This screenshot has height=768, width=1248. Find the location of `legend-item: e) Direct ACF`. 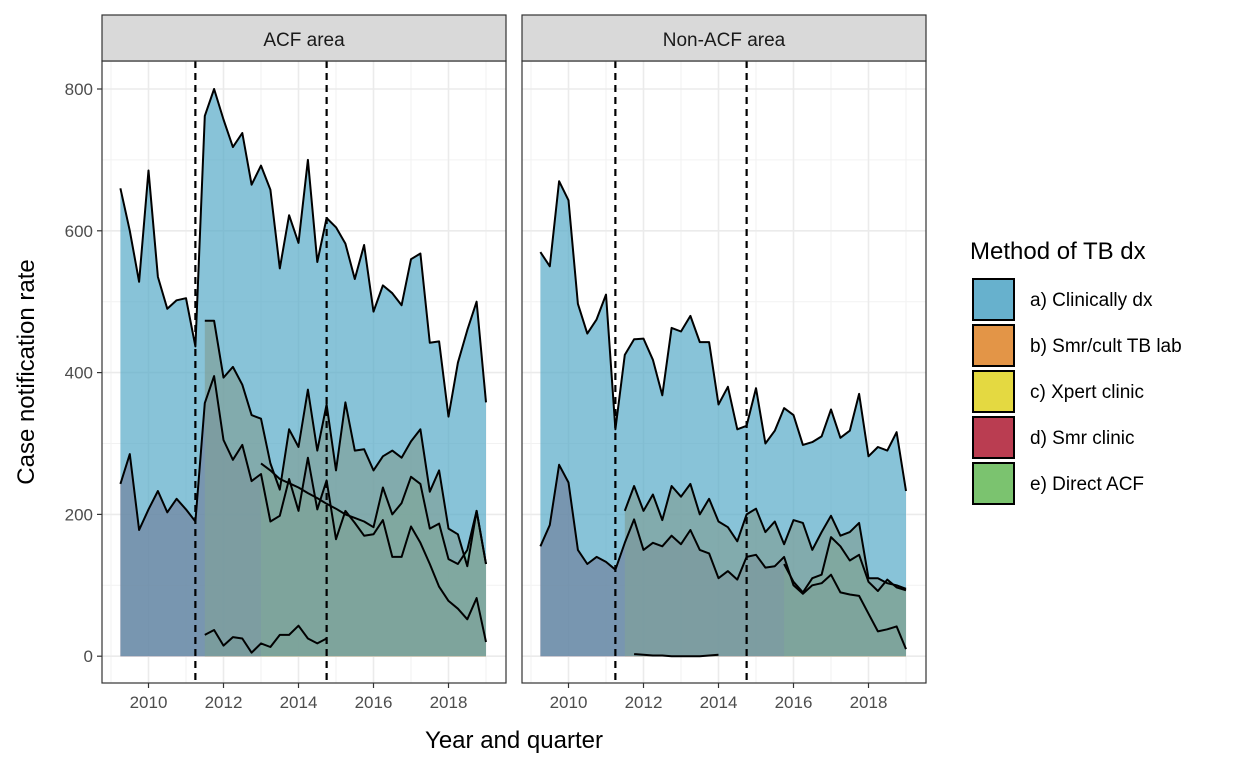

legend-item: e) Direct ACF is located at coordinates (1058, 483).